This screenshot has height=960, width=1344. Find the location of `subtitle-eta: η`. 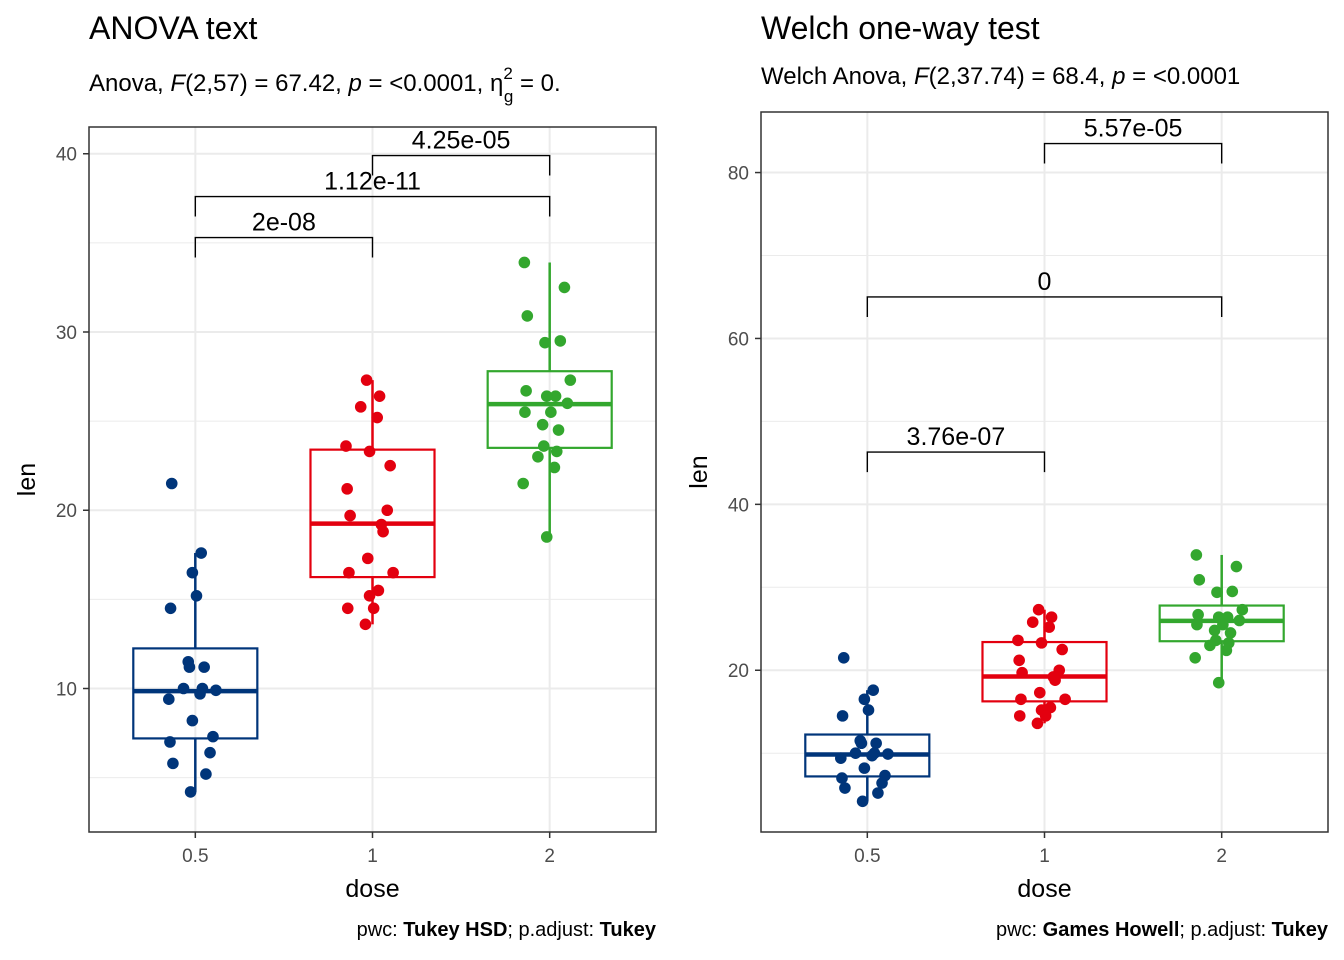

subtitle-eta: η is located at coordinates (496, 83).